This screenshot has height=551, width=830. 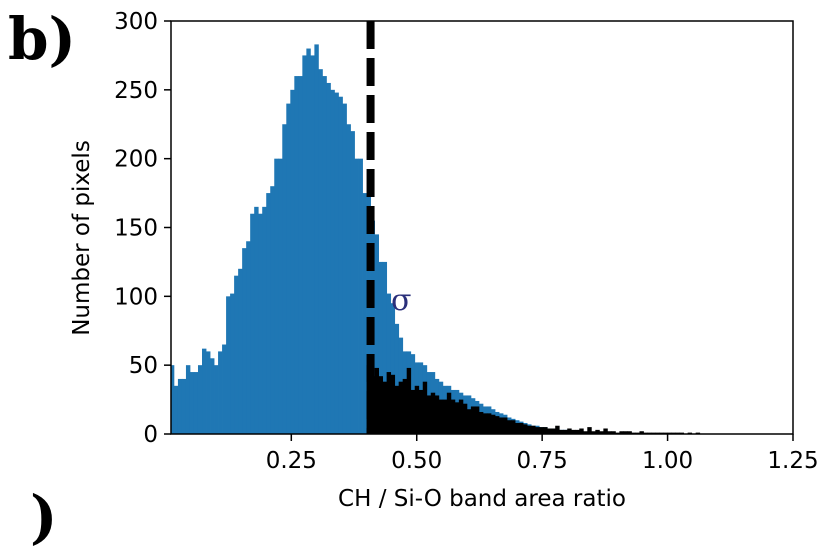 I want to click on x-axis-label: CH / Si-O band area ratio, so click(x=482, y=499).